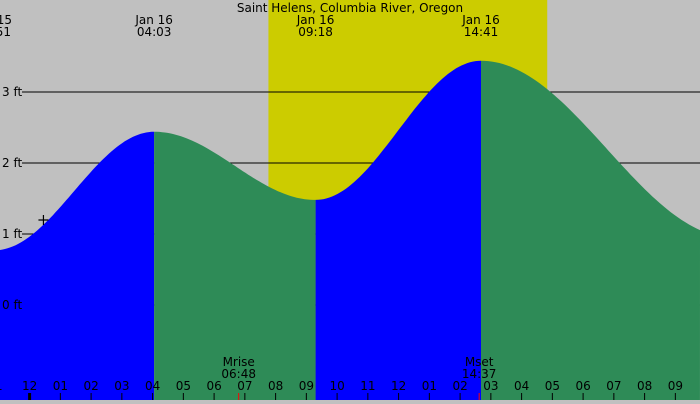  I want to click on y-tick-label: 2 ft, so click(12, 163).